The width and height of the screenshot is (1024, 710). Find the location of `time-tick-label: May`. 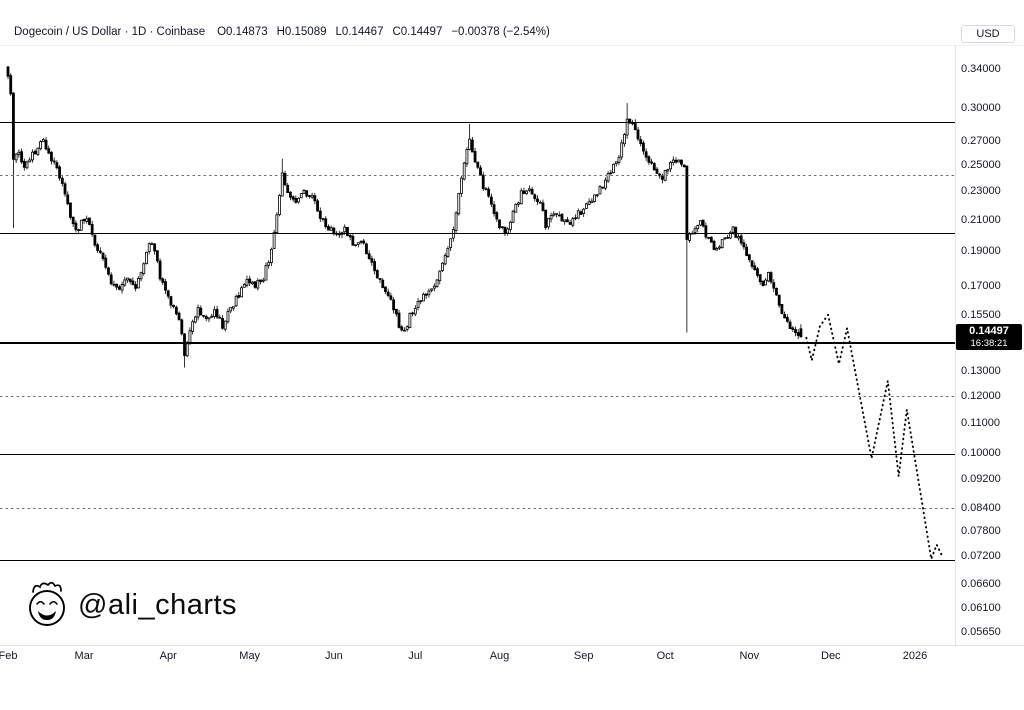

time-tick-label: May is located at coordinates (250, 656).